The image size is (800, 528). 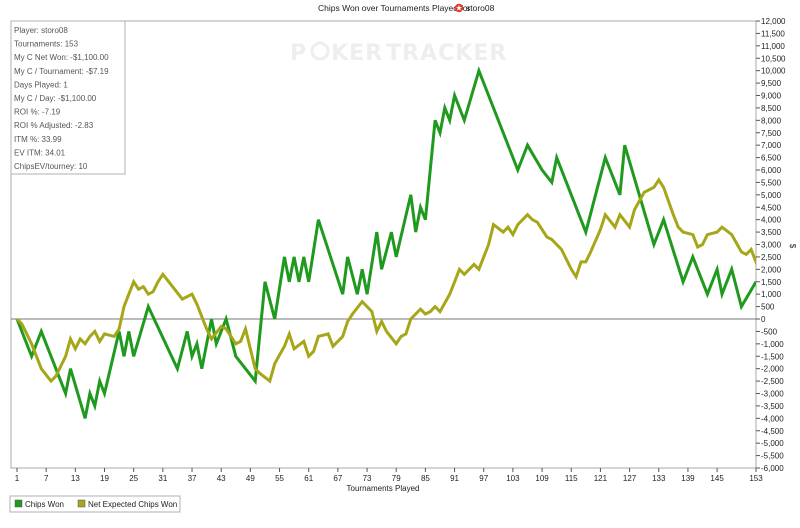 I want to click on stats-box-frame, so click(x=68, y=97).